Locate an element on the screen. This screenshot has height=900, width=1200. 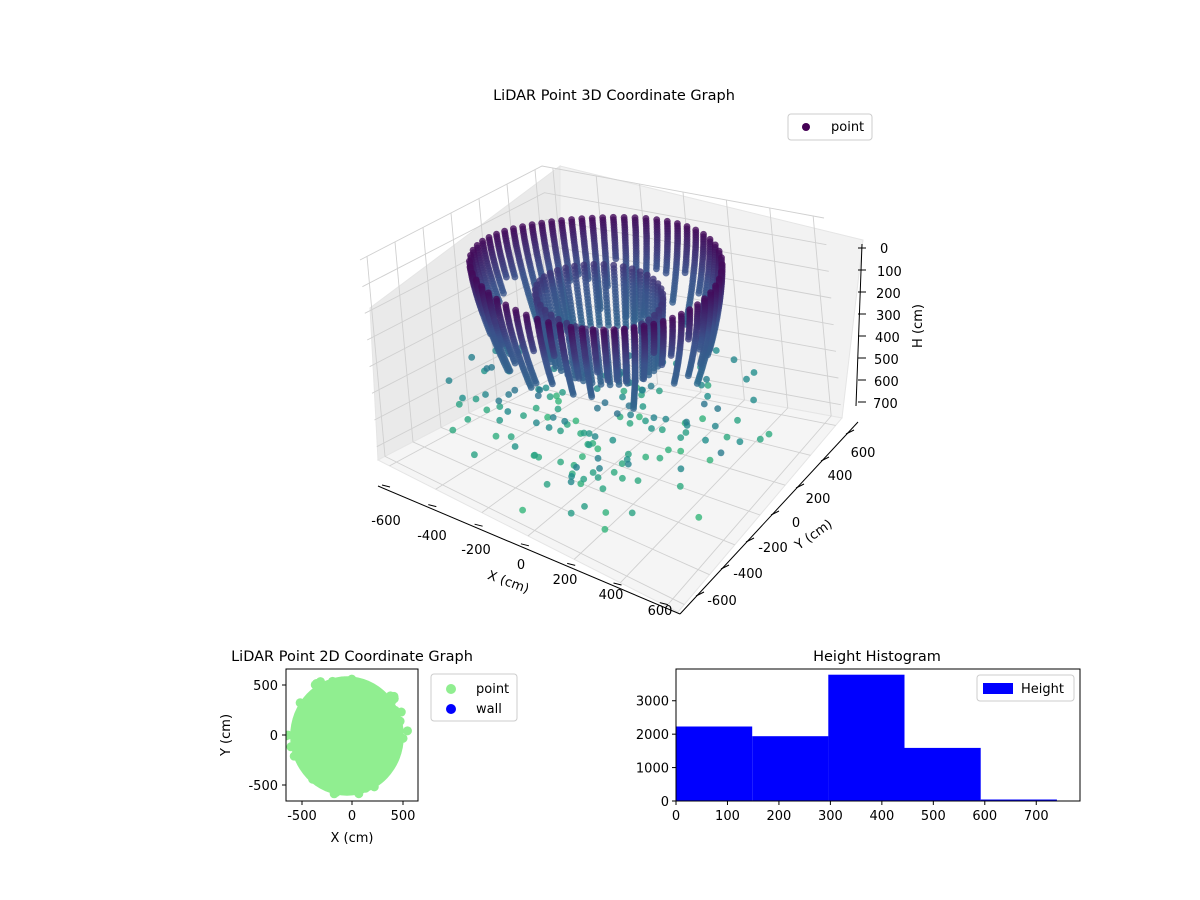
histogram-y-tick: 0 is located at coordinates (665, 802).